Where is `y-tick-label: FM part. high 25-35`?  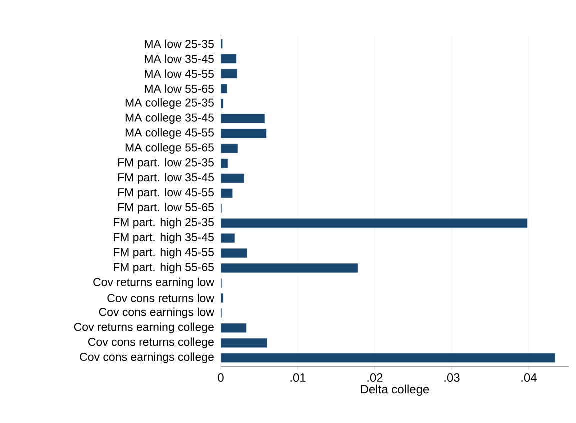
y-tick-label: FM part. high 25-35 is located at coordinates (164, 223).